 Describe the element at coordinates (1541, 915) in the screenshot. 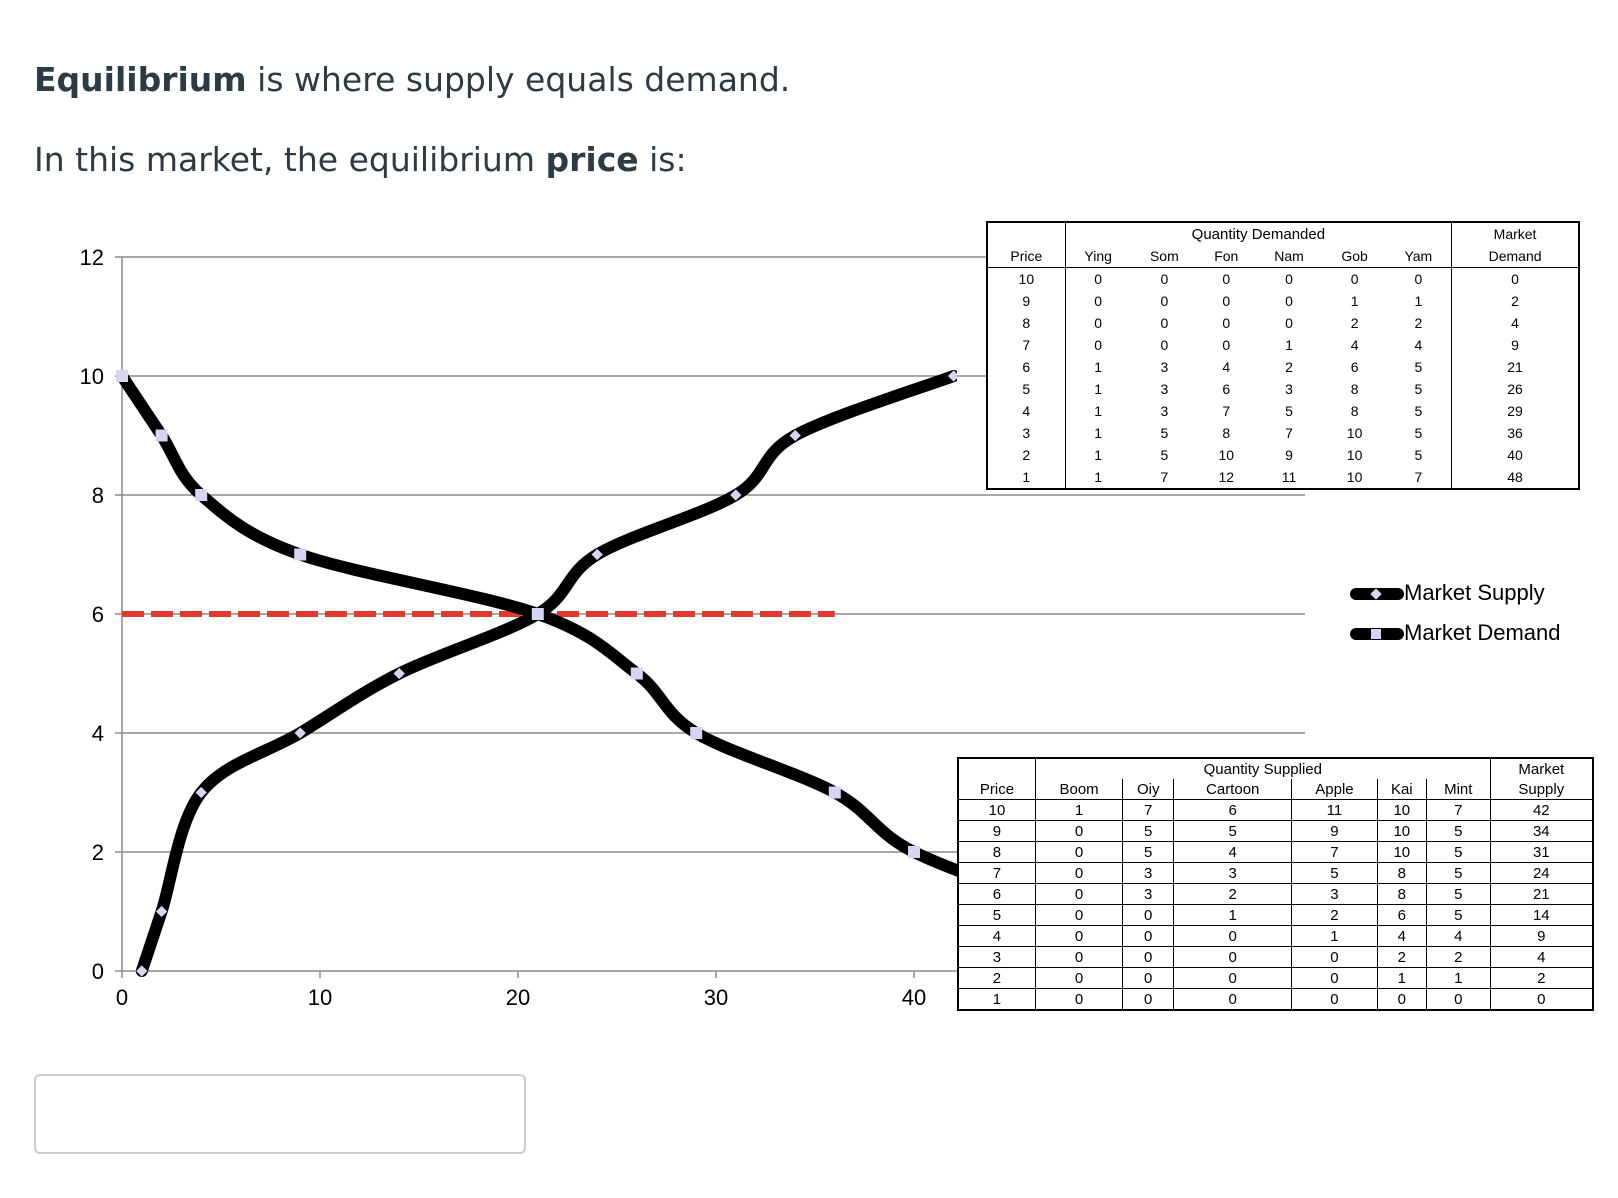

I see `supply-cell: 14` at that location.